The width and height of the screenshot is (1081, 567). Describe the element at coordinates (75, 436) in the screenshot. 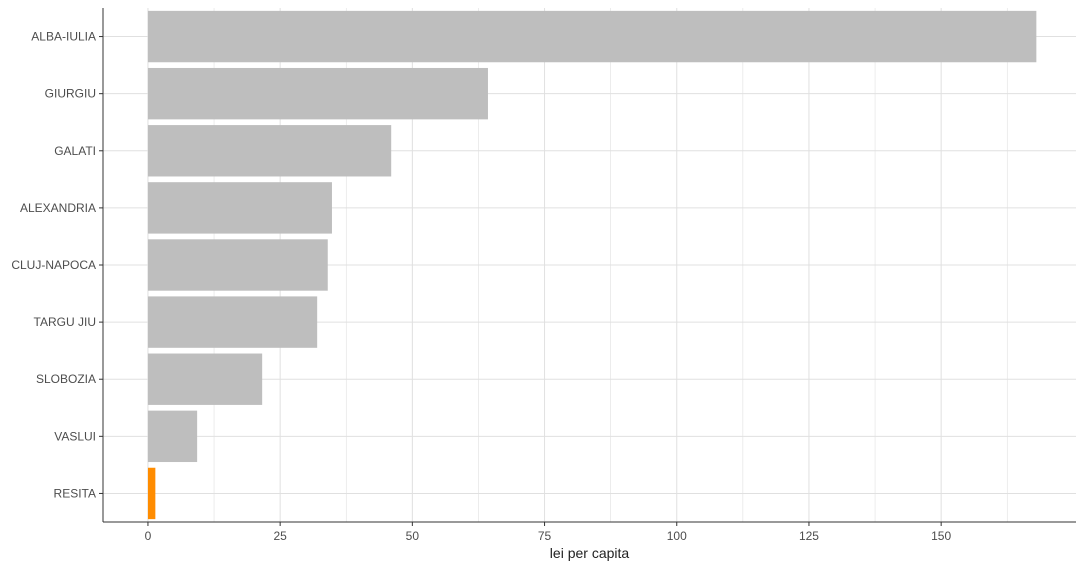

I see `y-tick-label: VASLUI` at that location.